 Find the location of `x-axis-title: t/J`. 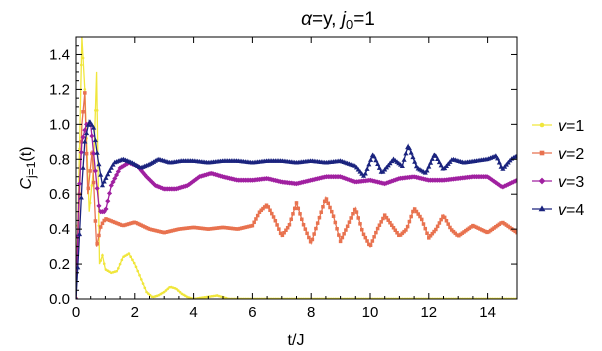

x-axis-title: t/J is located at coordinates (296, 340).